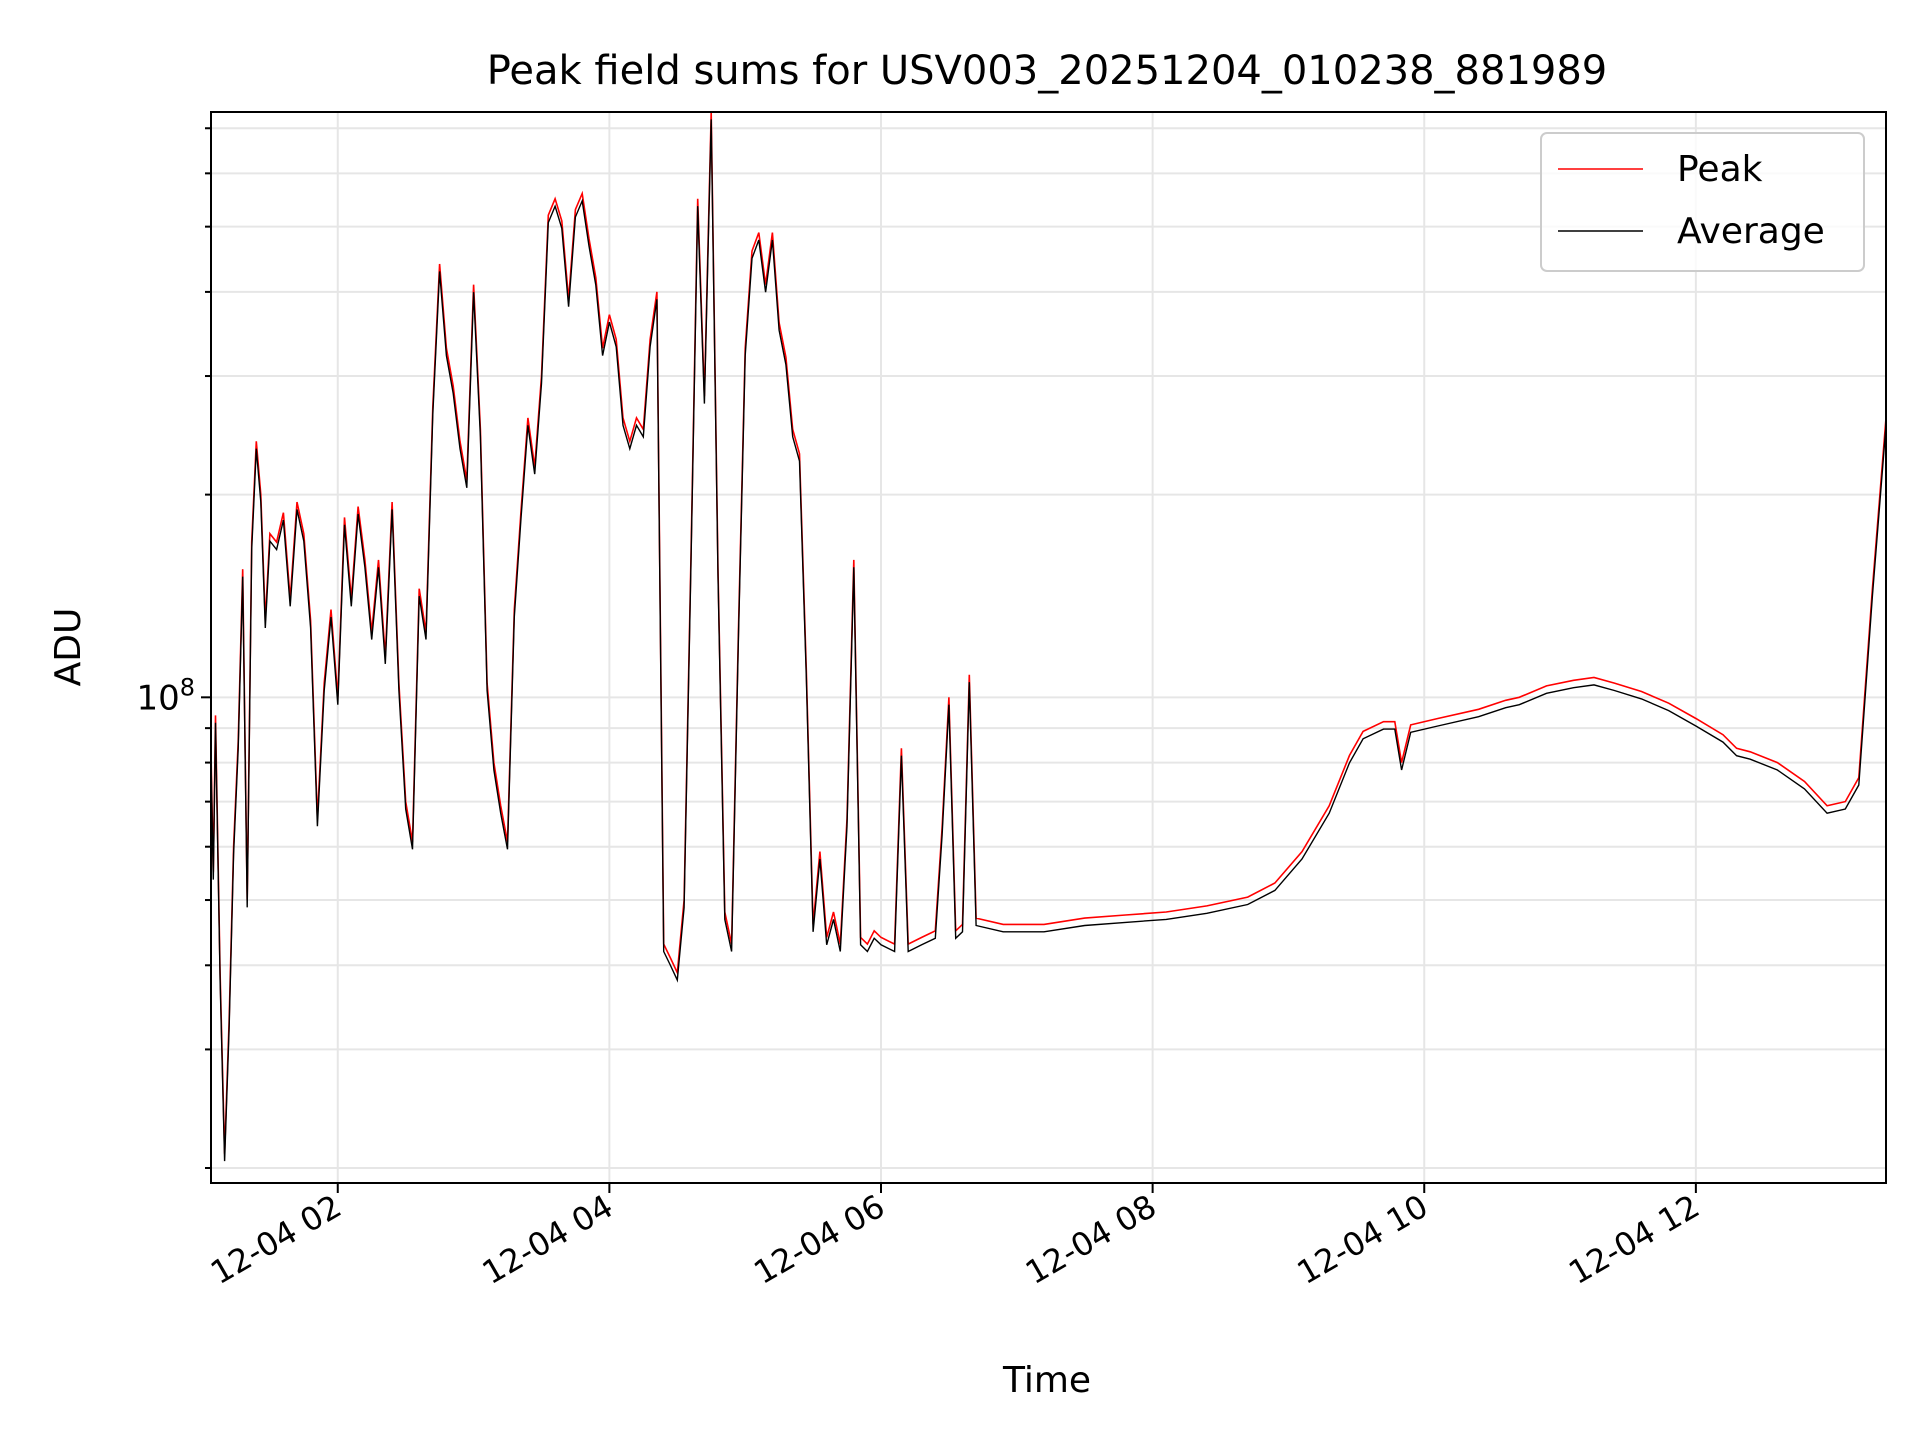  Describe the element at coordinates (1751, 231) in the screenshot. I see `legend-label-average: Average` at that location.